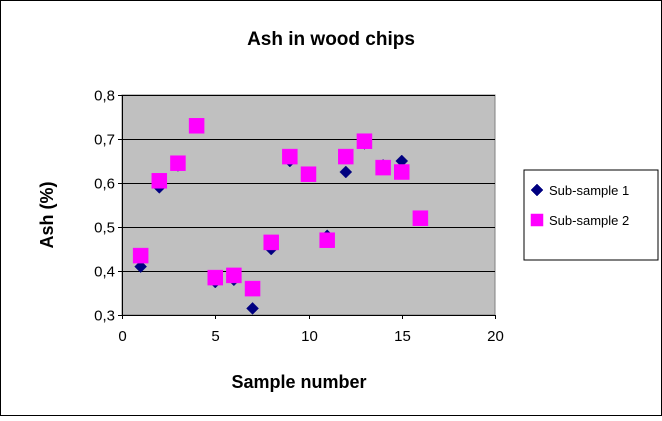 This screenshot has height=421, width=662. What do you see at coordinates (122, 336) in the screenshot?
I see `x-tick-label: 0` at bounding box center [122, 336].